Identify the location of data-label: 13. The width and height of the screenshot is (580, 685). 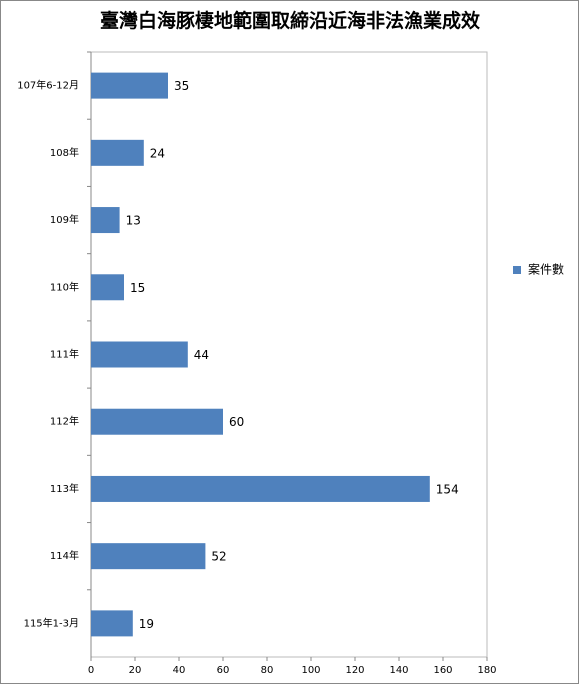
(133, 221).